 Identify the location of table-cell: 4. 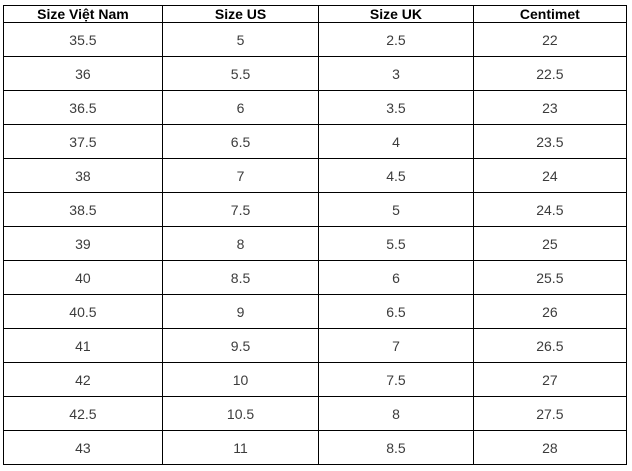
(396, 141).